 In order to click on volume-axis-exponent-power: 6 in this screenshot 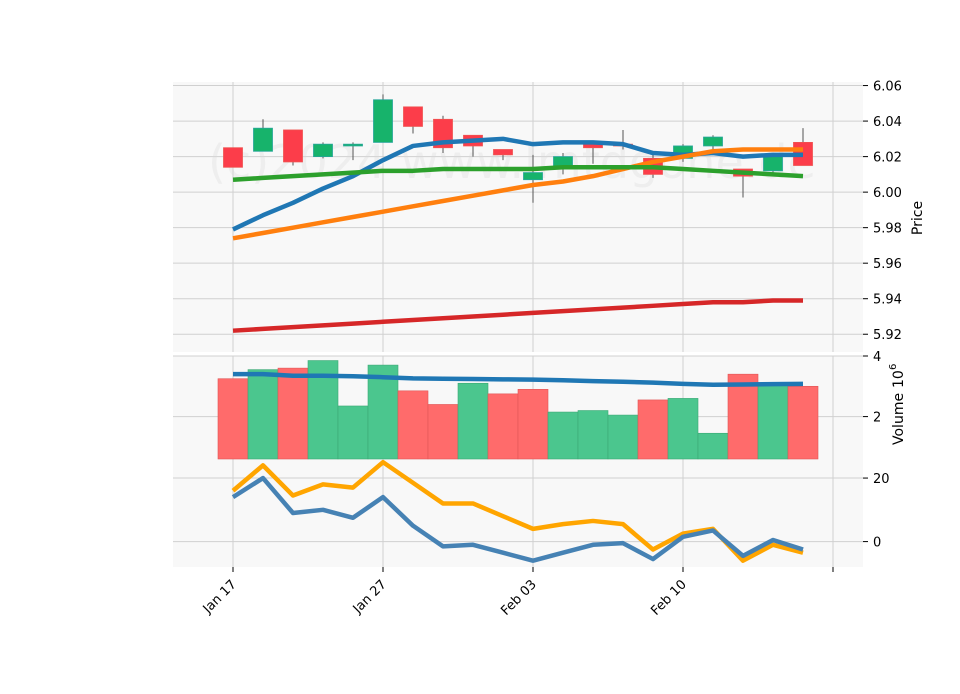, I will do `click(893, 367)`.